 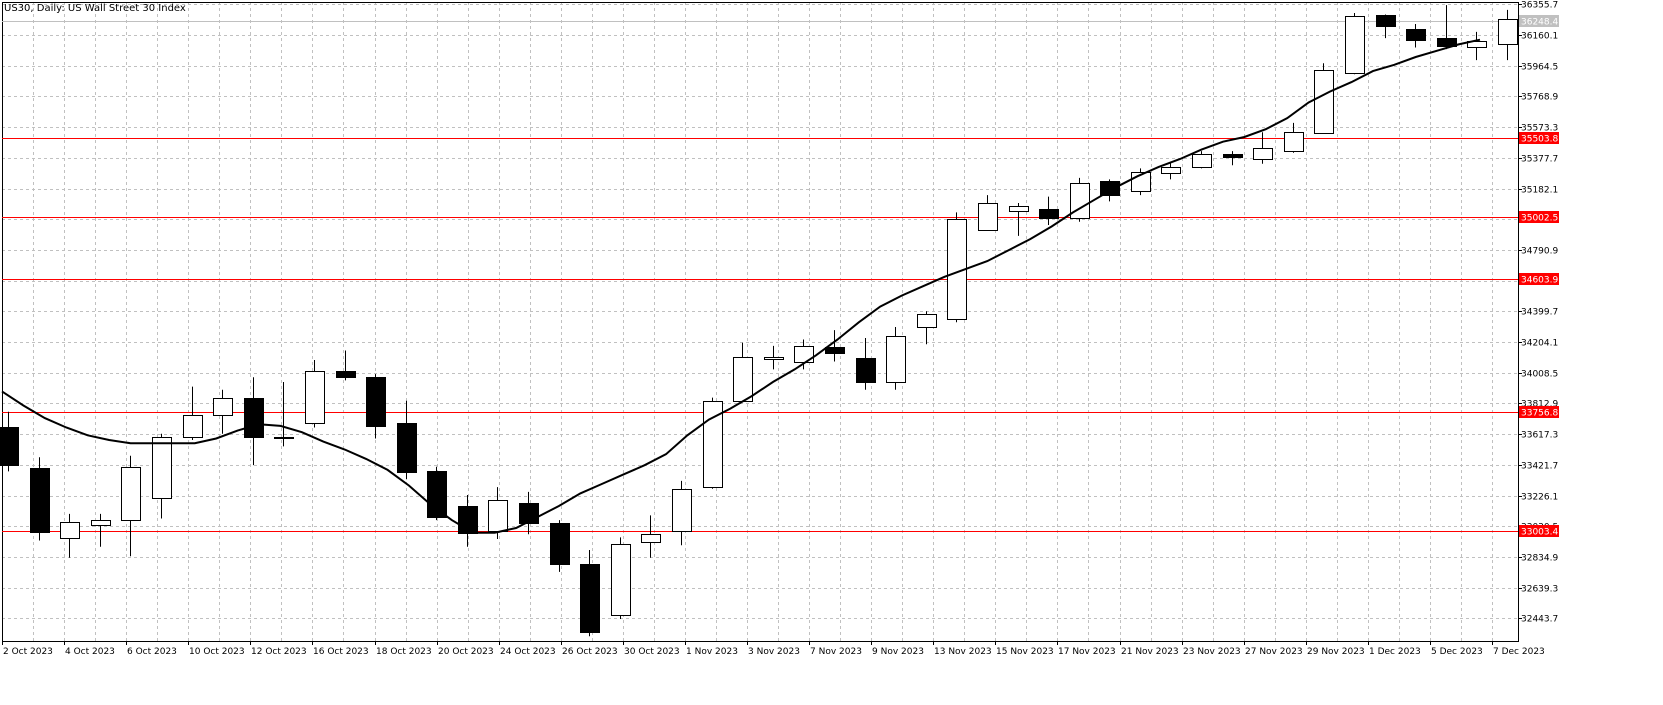 What do you see at coordinates (1539, 160) in the screenshot?
I see `y-tick-label: 35377.7` at bounding box center [1539, 160].